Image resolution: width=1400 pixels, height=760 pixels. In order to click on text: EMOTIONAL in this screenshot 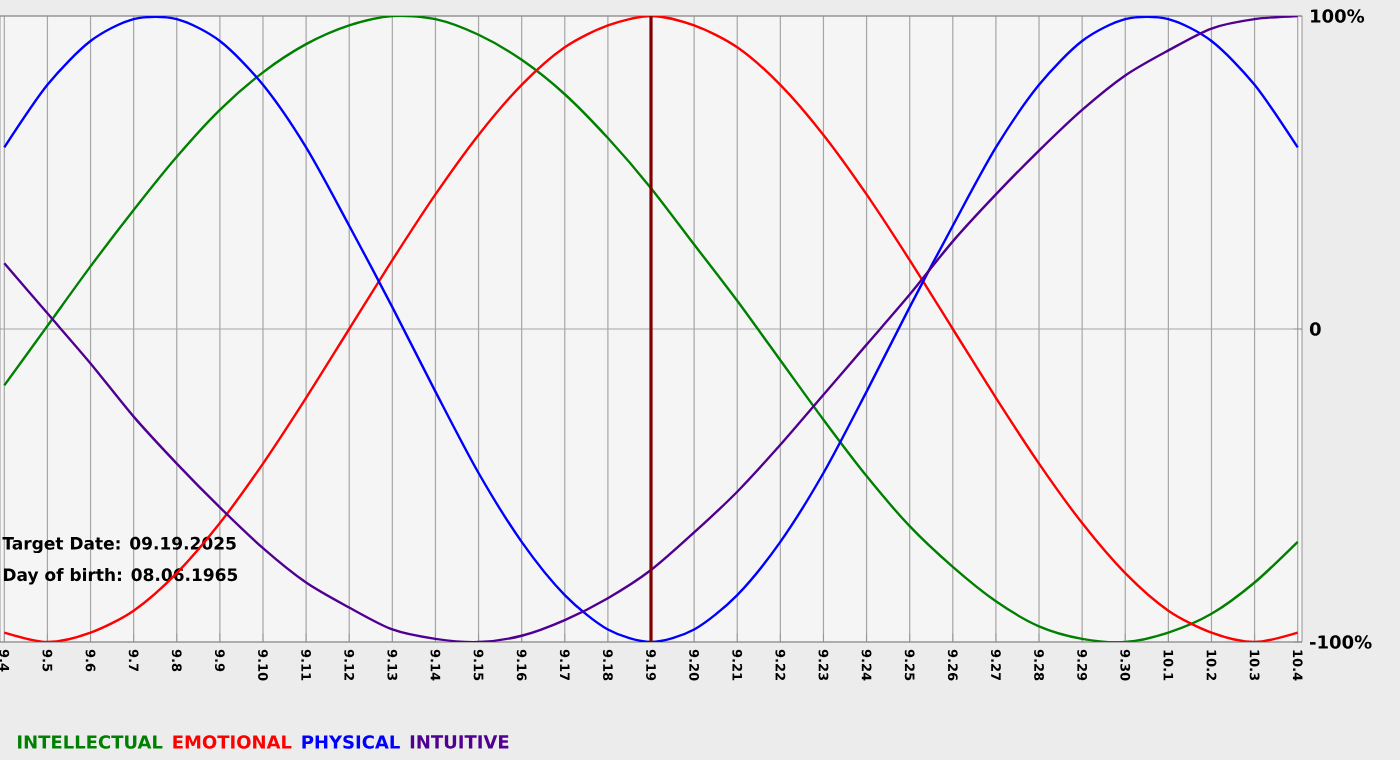, I will do `click(232, 742)`.